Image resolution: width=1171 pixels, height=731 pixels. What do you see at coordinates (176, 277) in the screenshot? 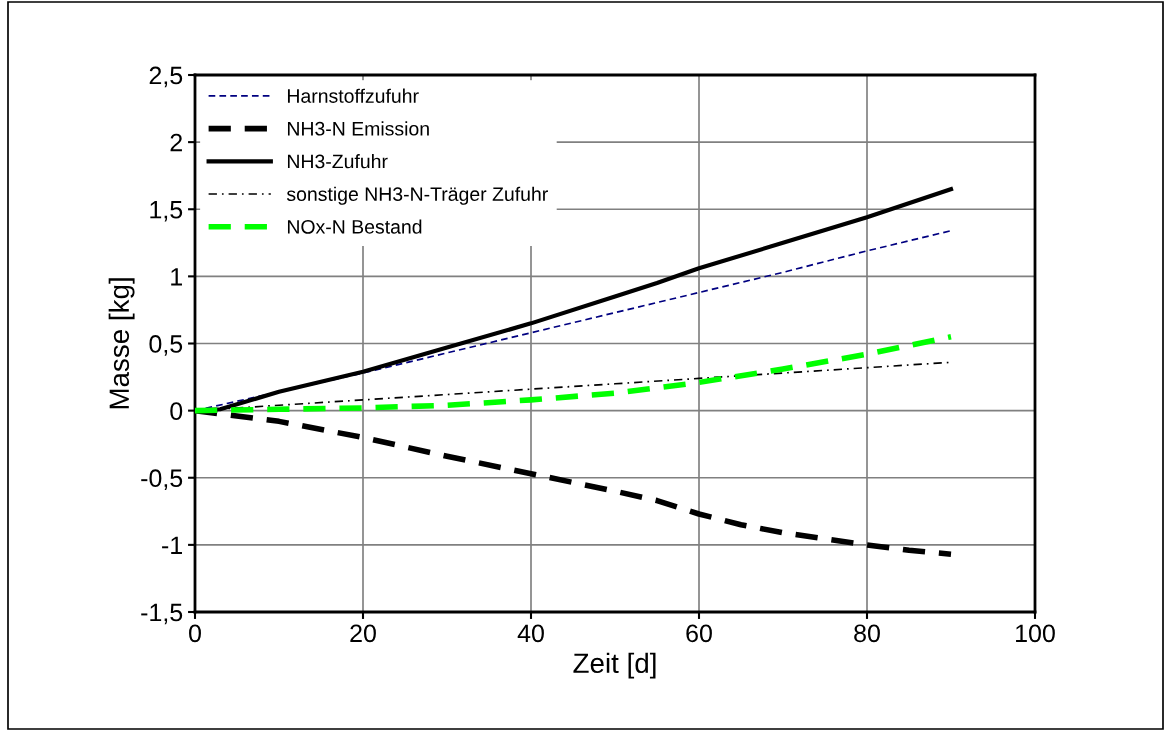
I see `y-tick-label: 1` at bounding box center [176, 277].